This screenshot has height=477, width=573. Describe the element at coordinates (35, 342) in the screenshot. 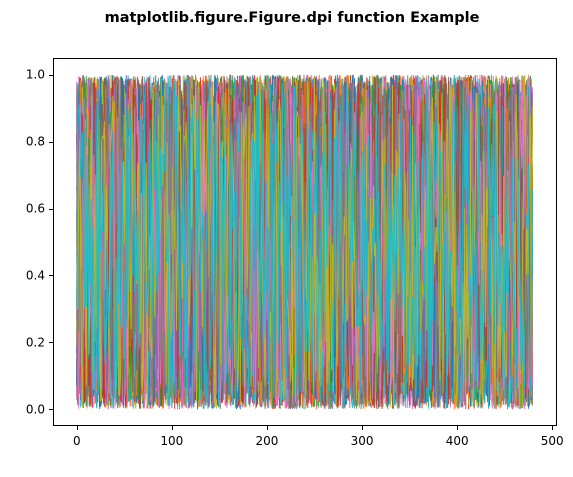

I see `y-tick-label: 0.2` at that location.